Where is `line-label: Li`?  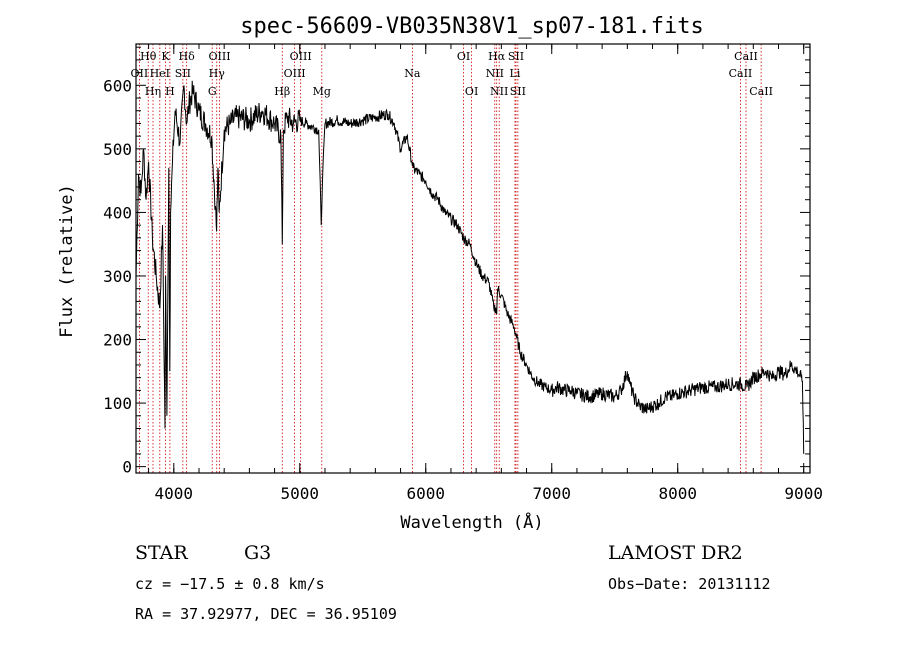
line-label: Li is located at coordinates (515, 73).